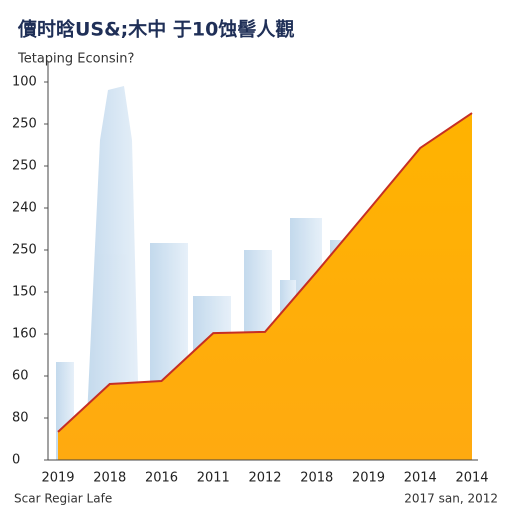  I want to click on y-tick-label: 80, so click(20, 418).